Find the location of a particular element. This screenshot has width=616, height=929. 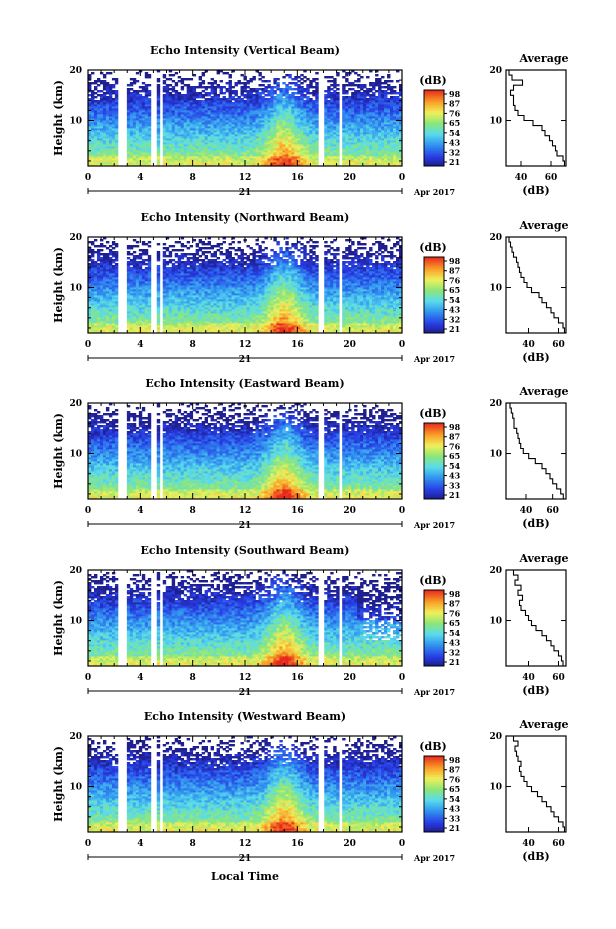

profile-x-label: (dB) is located at coordinates (535, 190).